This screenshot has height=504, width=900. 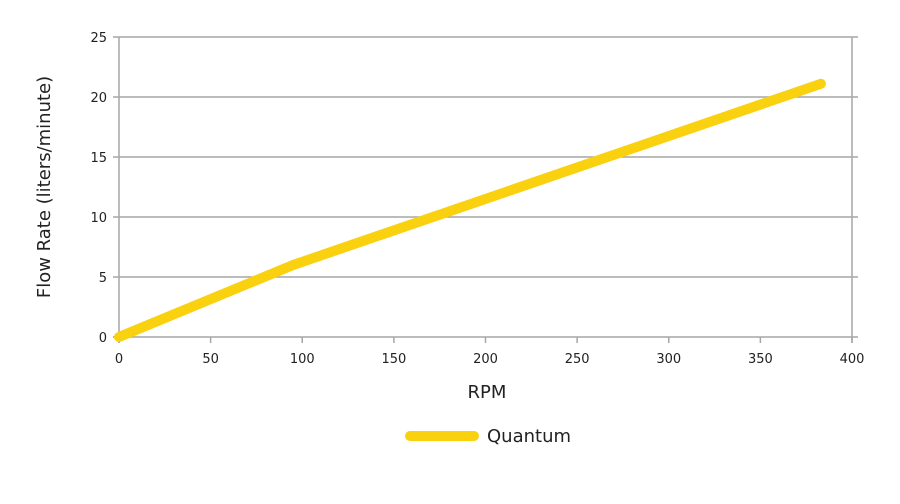 I want to click on y-tick-label: 20, so click(x=98, y=98).